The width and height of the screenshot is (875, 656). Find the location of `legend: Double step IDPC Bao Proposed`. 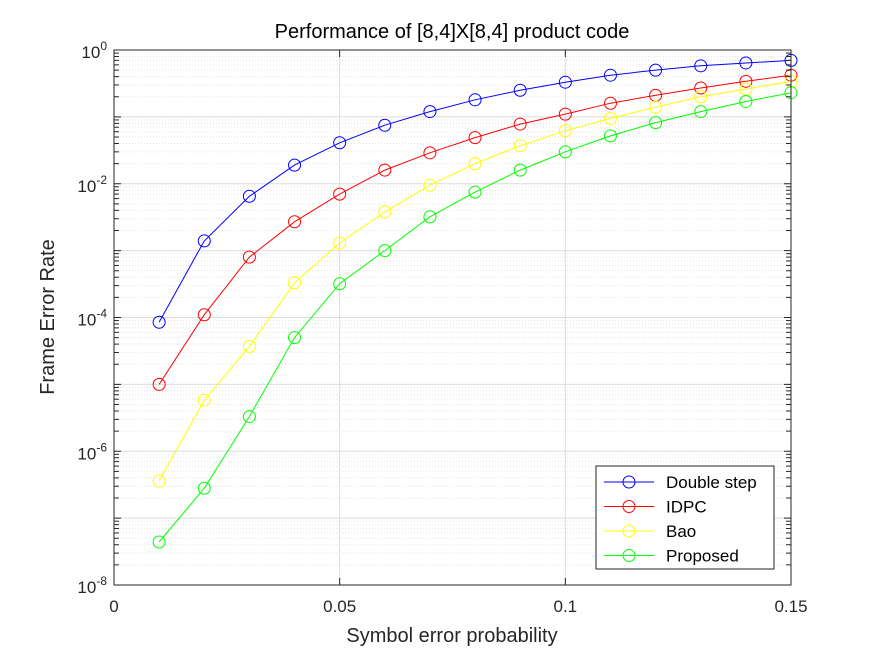

legend: Double step IDPC Bao Proposed is located at coordinates (685, 517).